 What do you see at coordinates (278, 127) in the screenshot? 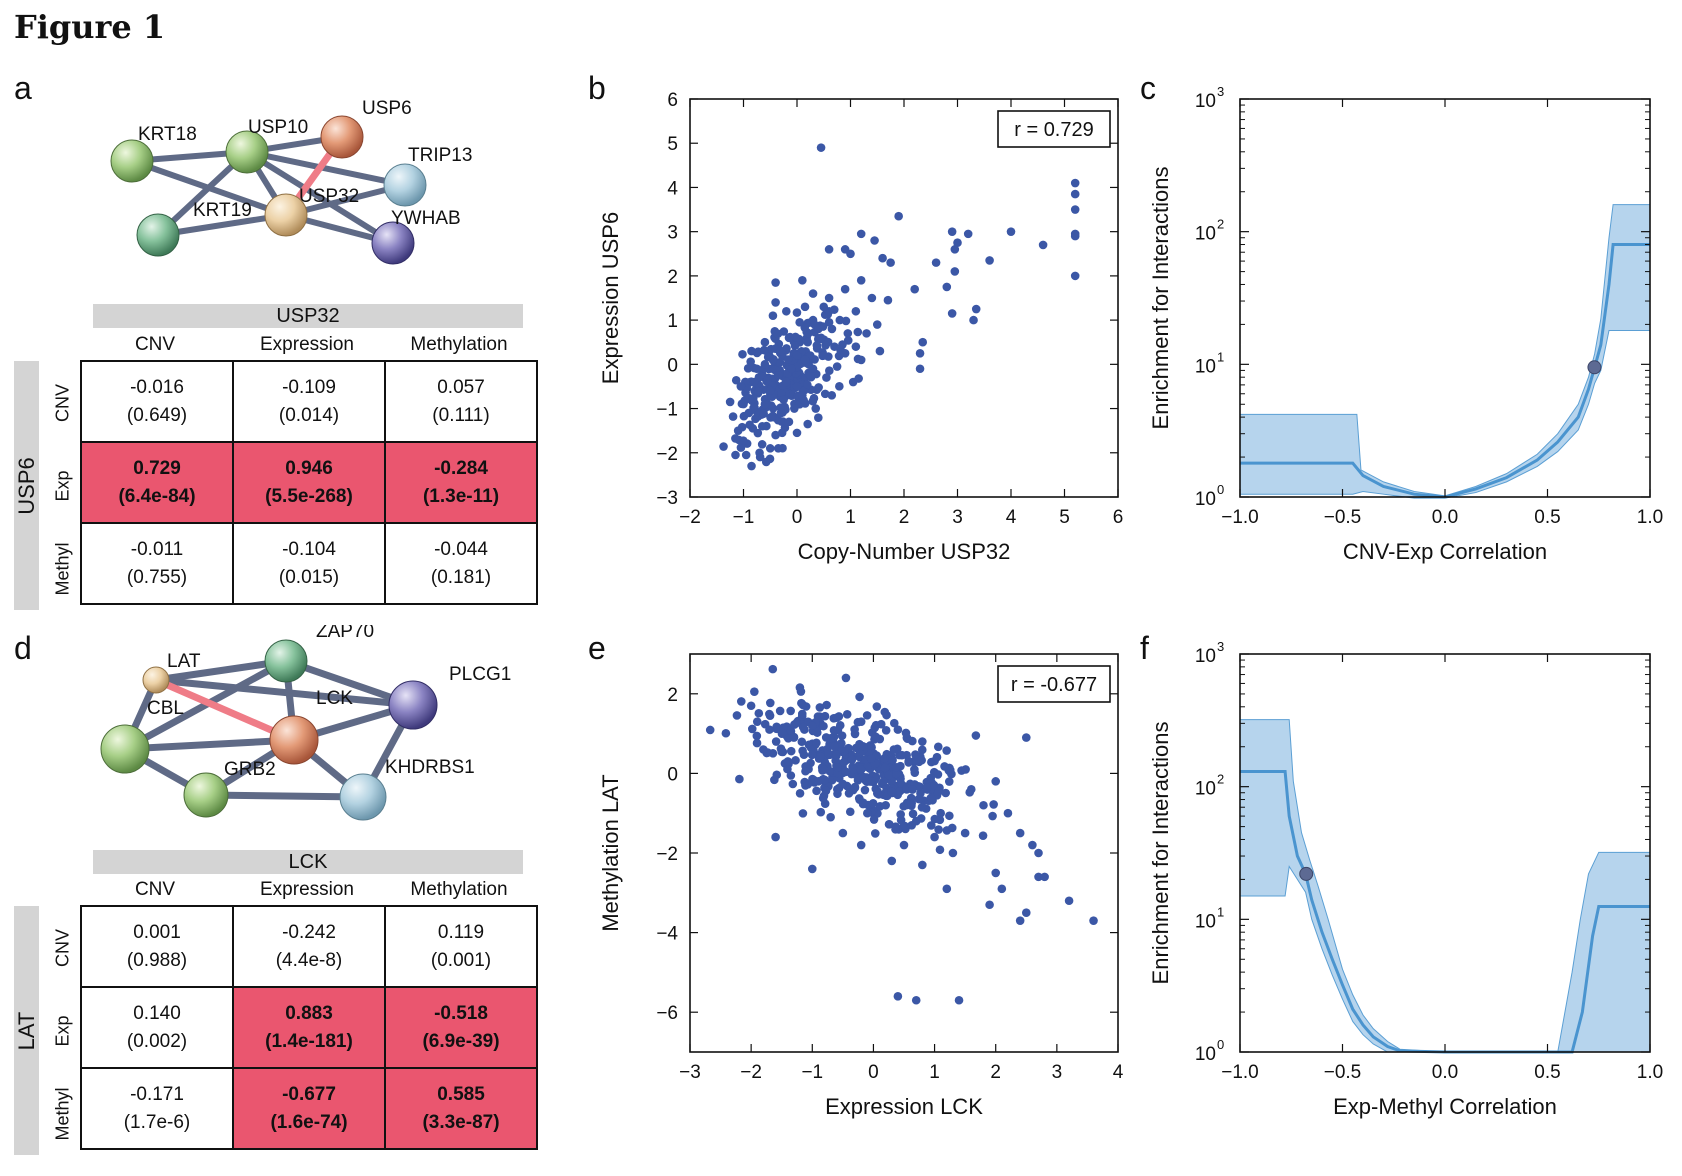
I see `label-usp10: USP10` at bounding box center [278, 127].